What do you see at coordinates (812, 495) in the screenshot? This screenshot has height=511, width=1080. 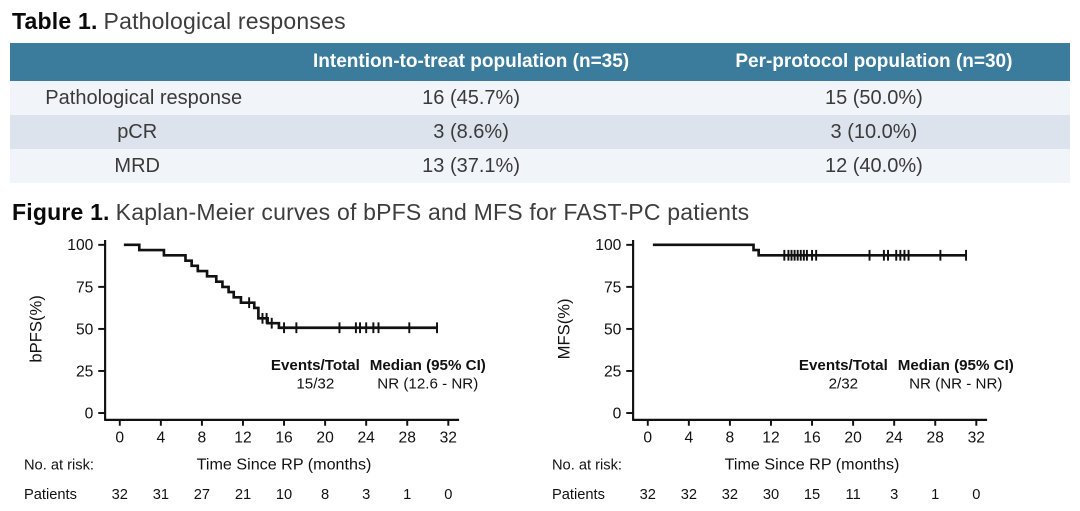 I see `at-risk-count: 15` at bounding box center [812, 495].